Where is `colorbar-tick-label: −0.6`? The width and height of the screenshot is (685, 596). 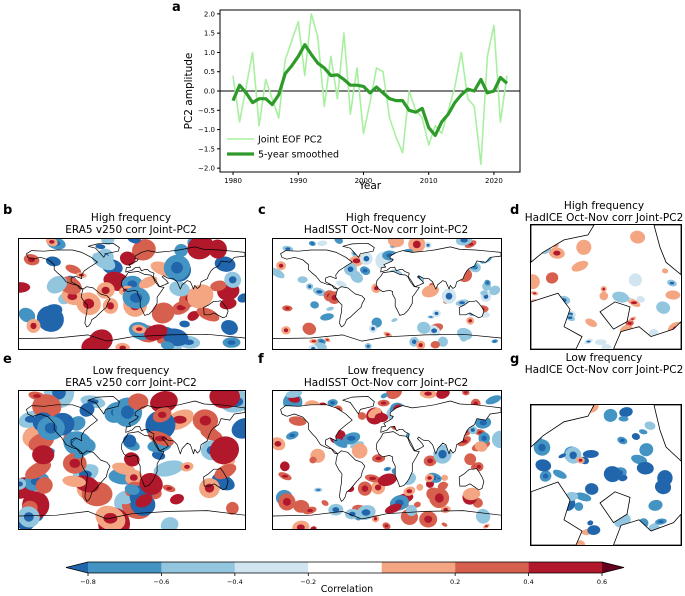 colorbar-tick-label: −0.6 is located at coordinates (162, 582).